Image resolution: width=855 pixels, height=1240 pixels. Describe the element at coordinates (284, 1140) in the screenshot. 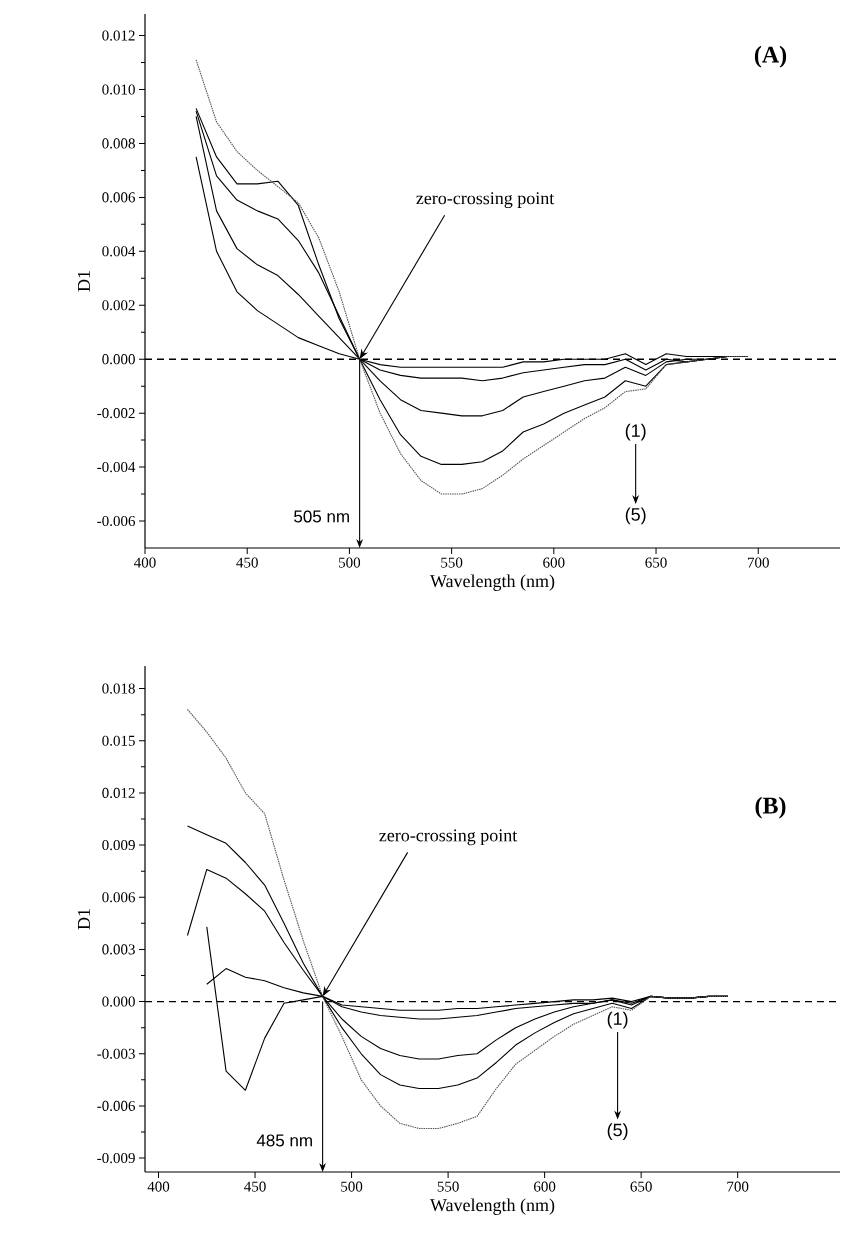

I see `ref-line-label: 485 nm` at that location.